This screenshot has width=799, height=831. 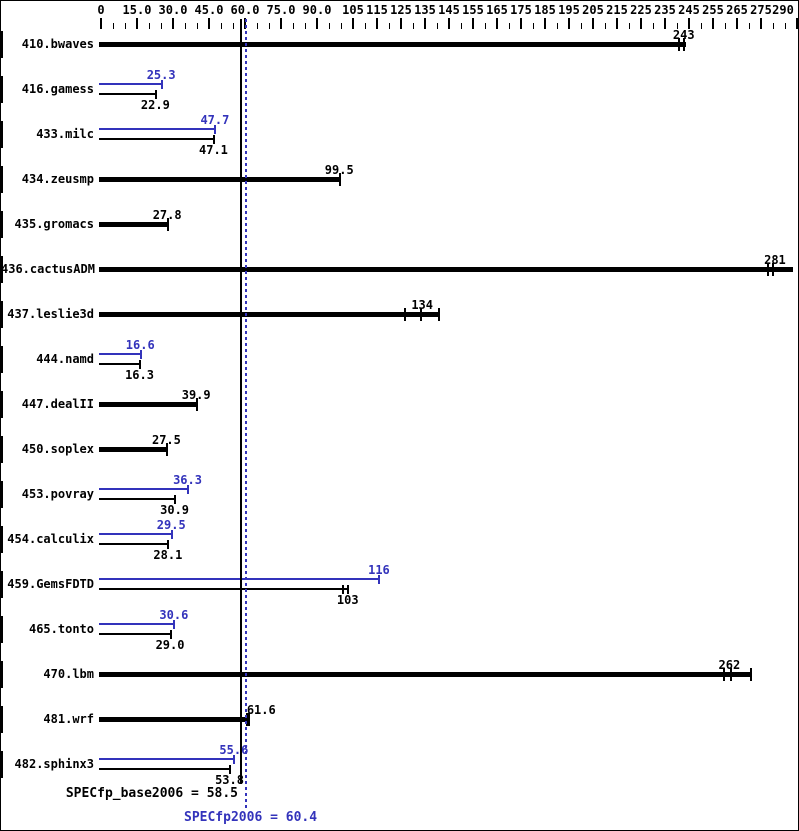 What do you see at coordinates (68, 674) in the screenshot?
I see `benchmark-label: 470.lbm` at bounding box center [68, 674].